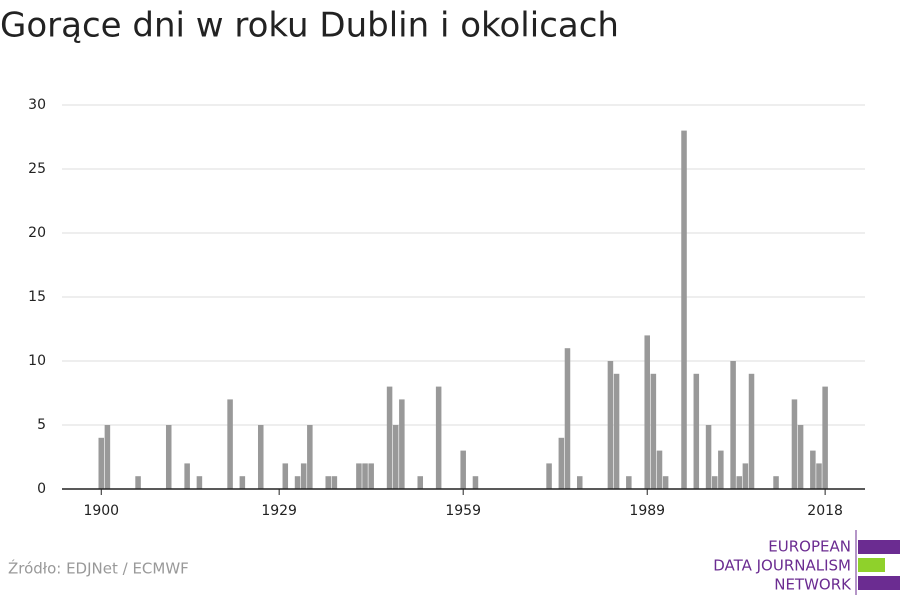 Image resolution: width=900 pixels, height=600 pixels. What do you see at coordinates (809, 547) in the screenshot?
I see `logo-text: EUROPEAN` at bounding box center [809, 547].